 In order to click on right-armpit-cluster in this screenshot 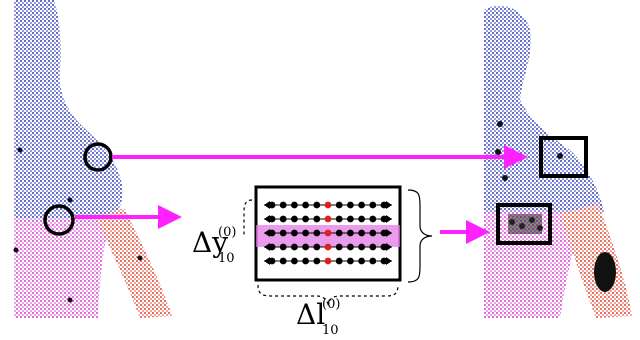, I will do `click(525, 224)`.